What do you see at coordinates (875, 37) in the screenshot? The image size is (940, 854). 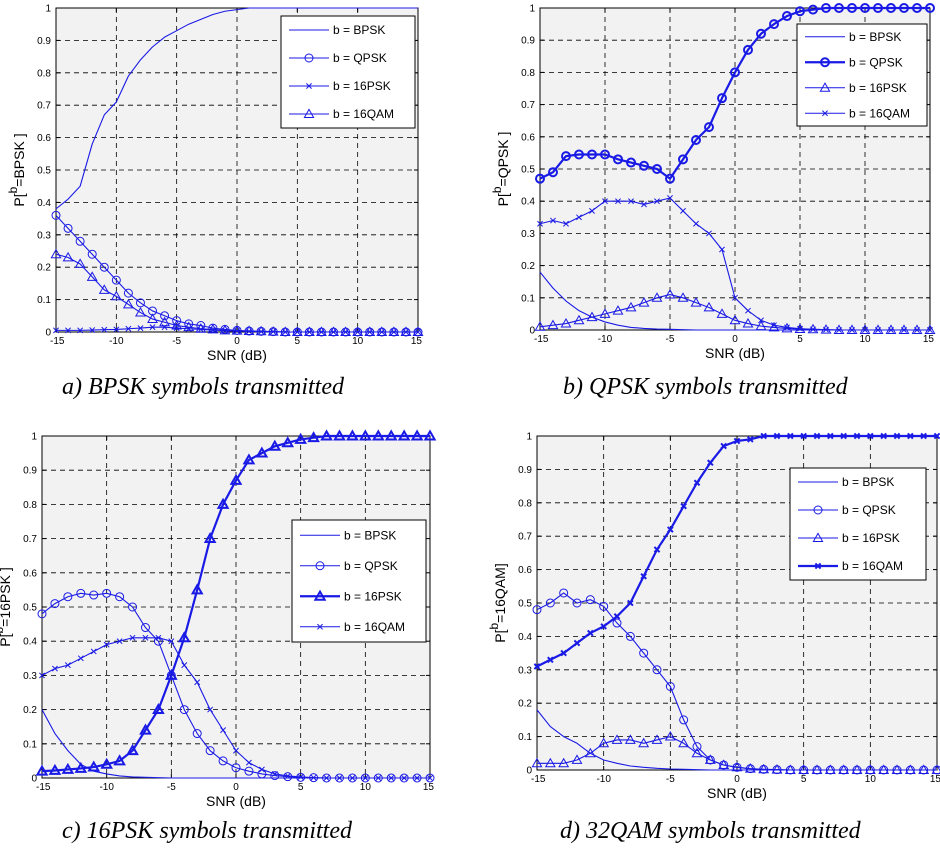 I see `legend-label: b = BPSK` at bounding box center [875, 37].